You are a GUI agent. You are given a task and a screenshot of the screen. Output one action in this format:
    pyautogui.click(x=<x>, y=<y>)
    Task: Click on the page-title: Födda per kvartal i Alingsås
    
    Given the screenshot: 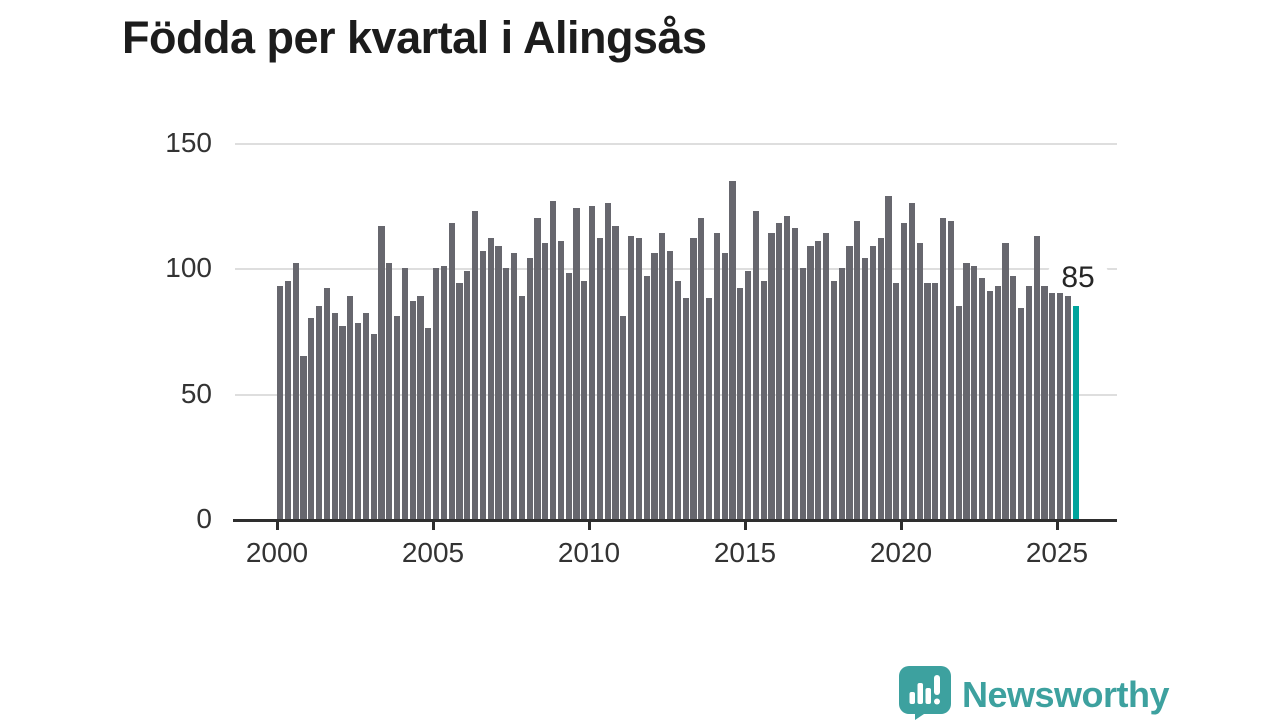 What is the action you would take?
    pyautogui.click(x=414, y=37)
    